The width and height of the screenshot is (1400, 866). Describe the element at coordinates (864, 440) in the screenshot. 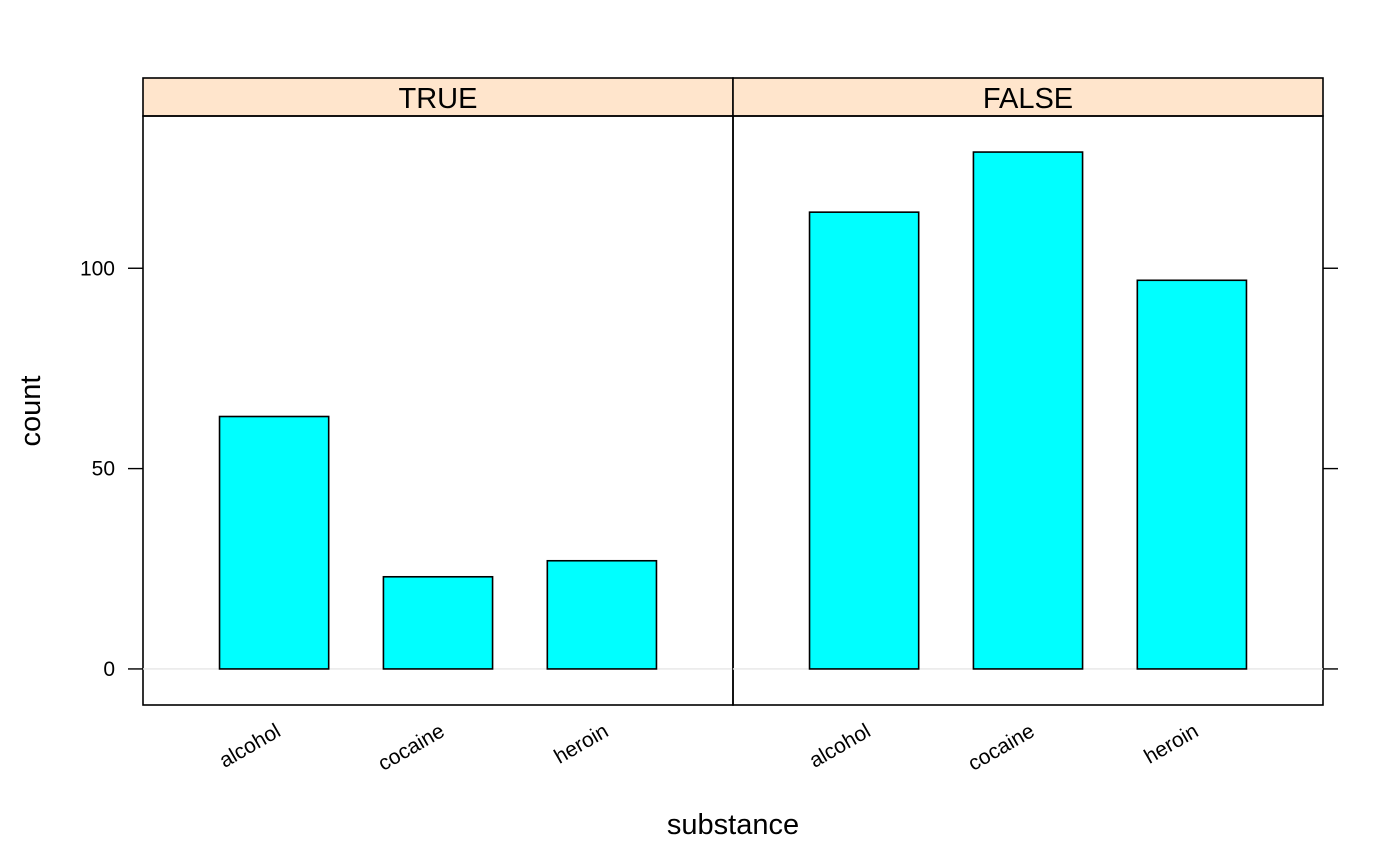

I see `bar-false-alcohol` at that location.